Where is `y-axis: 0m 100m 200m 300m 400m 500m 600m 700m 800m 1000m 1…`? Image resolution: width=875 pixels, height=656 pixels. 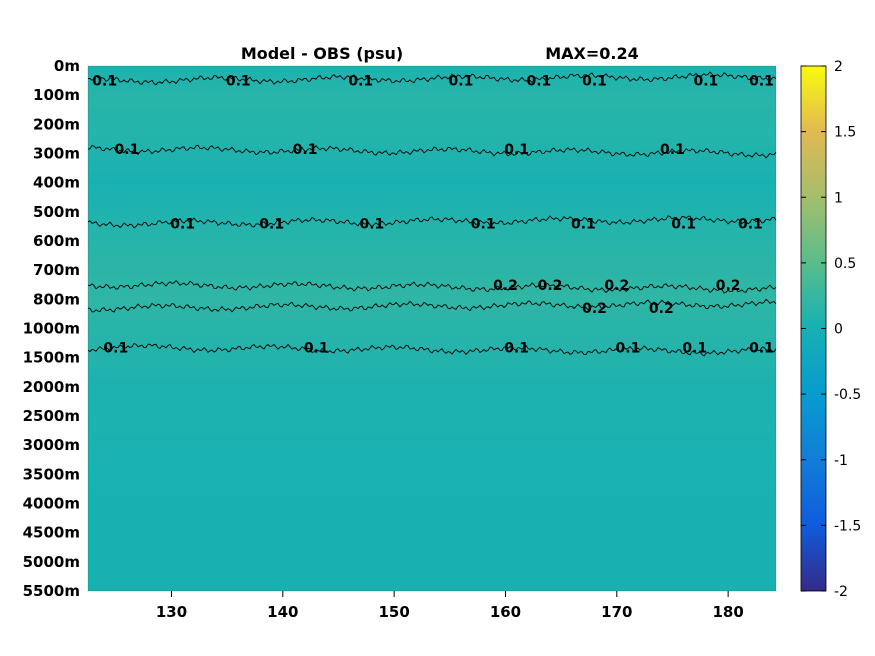
y-axis: 0m 100m 200m 300m 400m 500m 600m 700m 800m 1000m 1… is located at coordinates (51, 328).